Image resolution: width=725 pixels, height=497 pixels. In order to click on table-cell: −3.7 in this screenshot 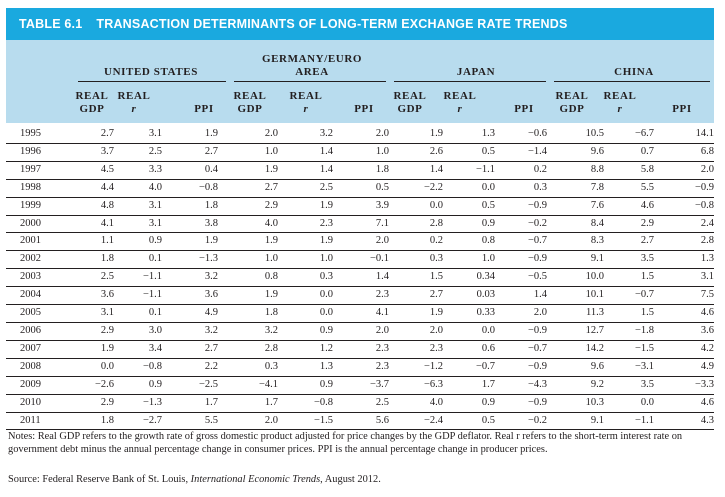, I will do `click(379, 384)`.